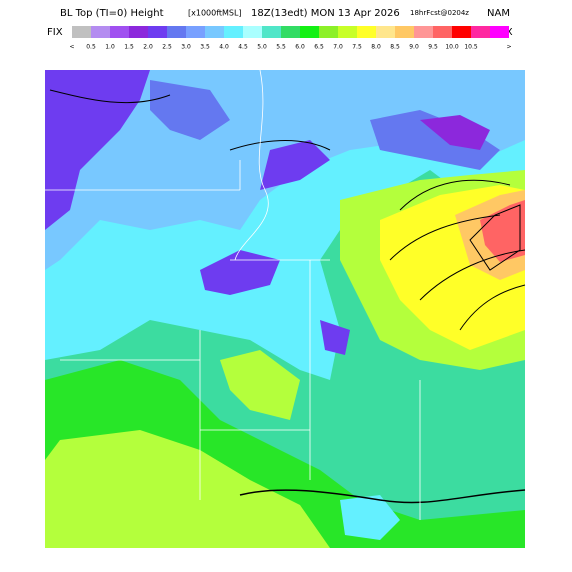  What do you see at coordinates (338, 47) in the screenshot?
I see `colorbar-label: 7.0` at bounding box center [338, 47].